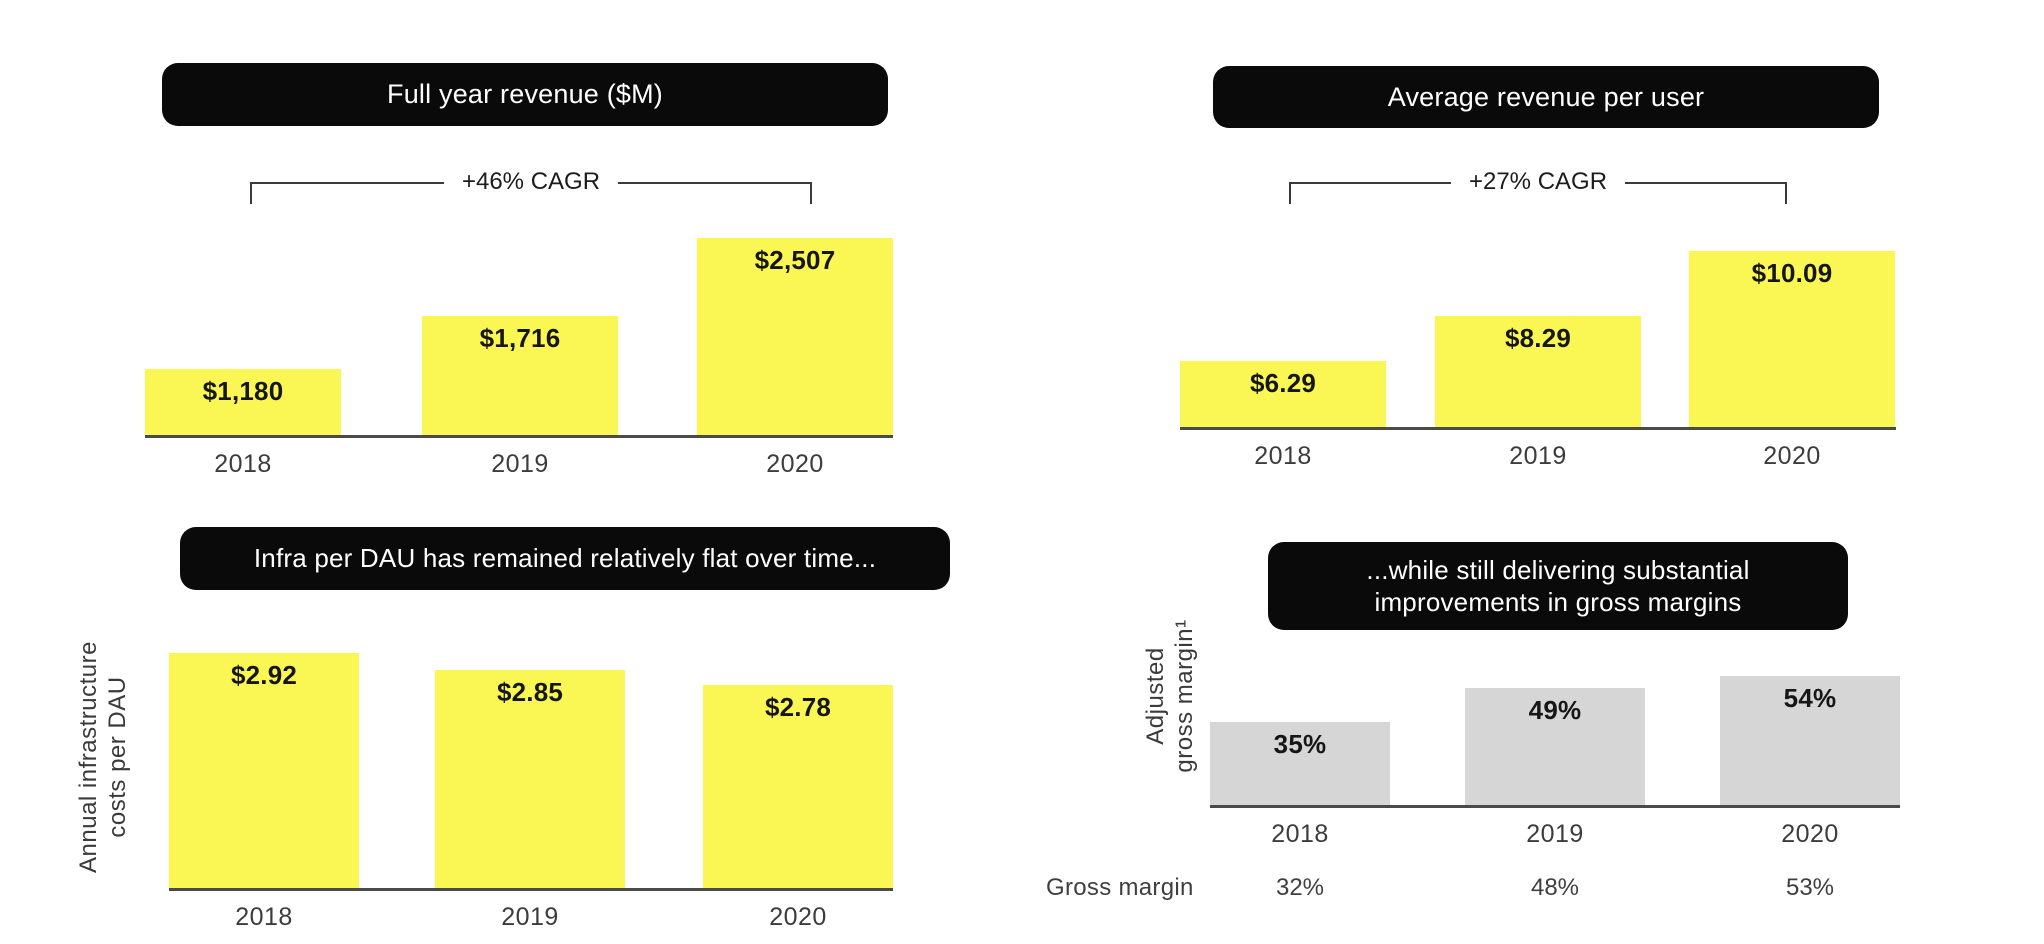  I want to click on margin-bar-2019: 49%, so click(1555, 747).